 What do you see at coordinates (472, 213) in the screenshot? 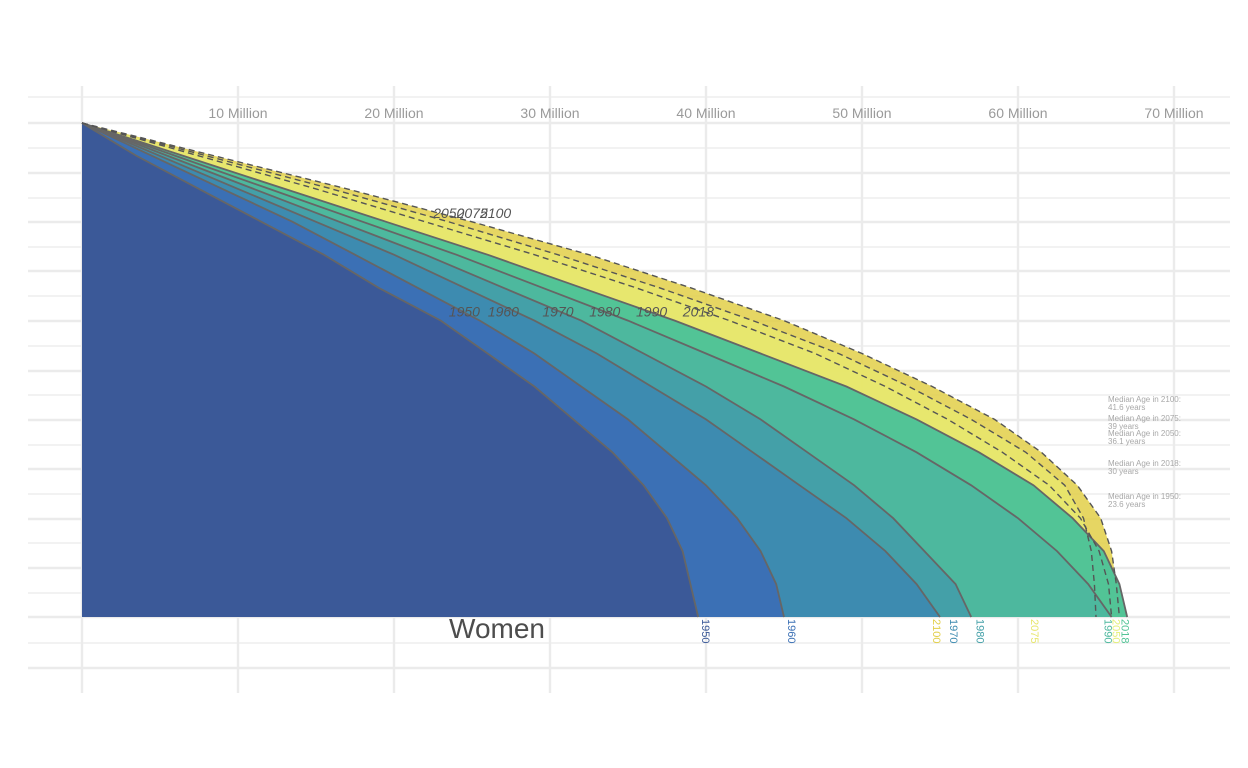
I see `curve-label-2075: 2075` at bounding box center [472, 213].